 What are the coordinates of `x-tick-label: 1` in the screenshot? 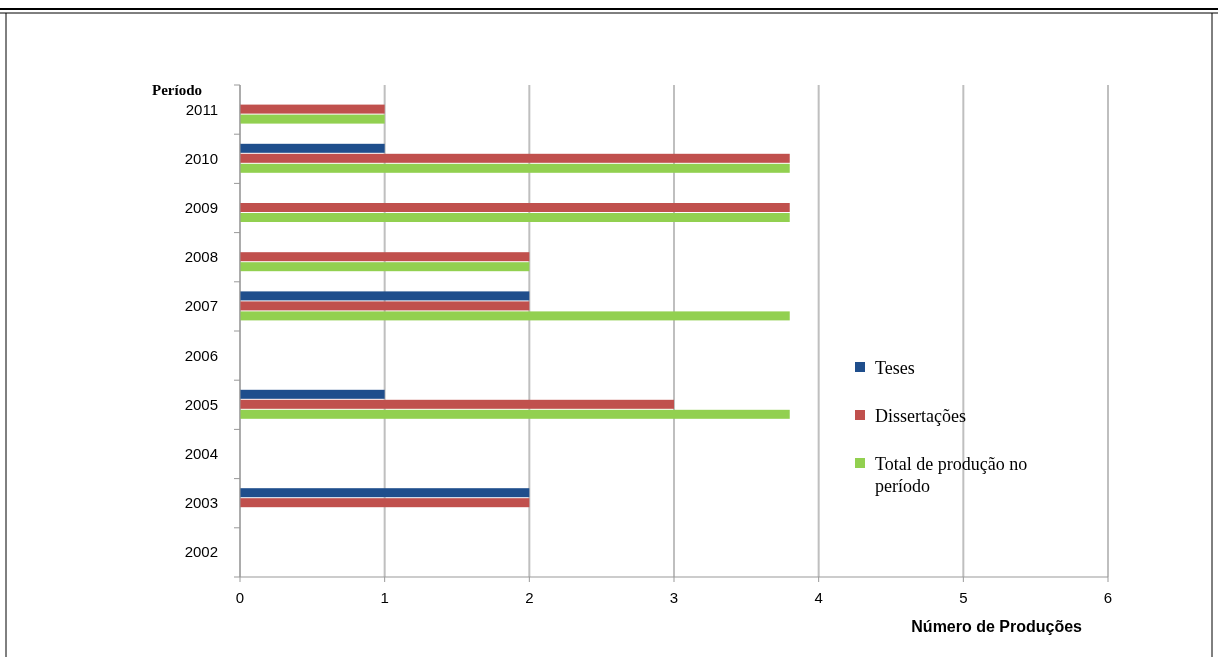 It's located at (384, 597).